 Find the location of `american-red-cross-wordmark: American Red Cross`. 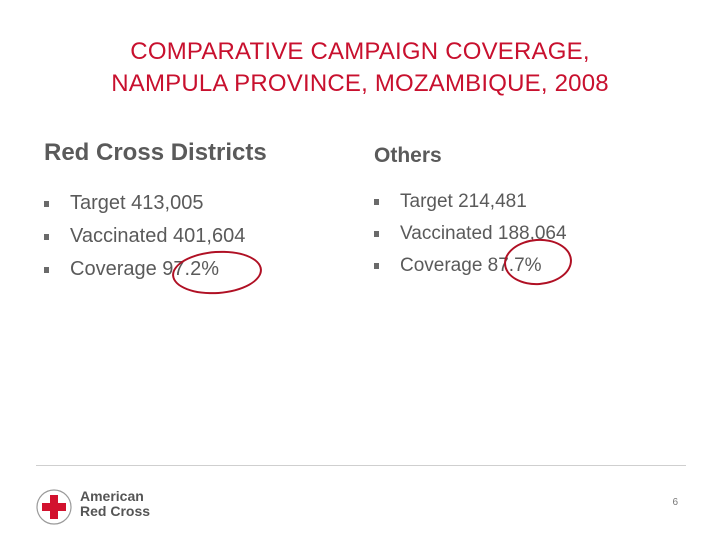

american-red-cross-wordmark: American Red Cross is located at coordinates (115, 504).